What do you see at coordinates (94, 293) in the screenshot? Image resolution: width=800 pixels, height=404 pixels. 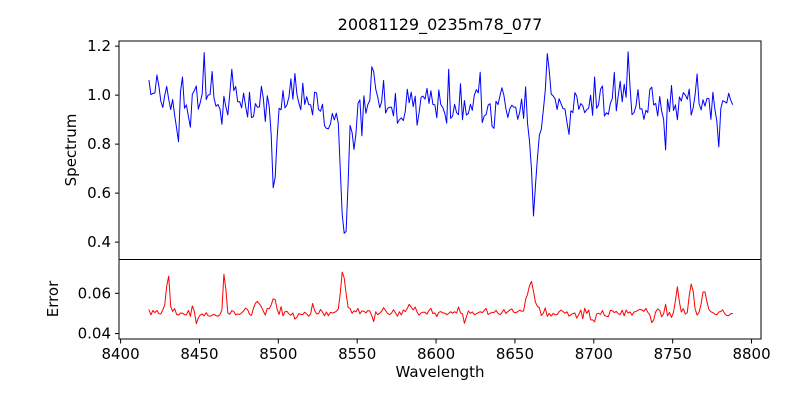 I see `error-y-tick-label: 0.06` at bounding box center [94, 293].